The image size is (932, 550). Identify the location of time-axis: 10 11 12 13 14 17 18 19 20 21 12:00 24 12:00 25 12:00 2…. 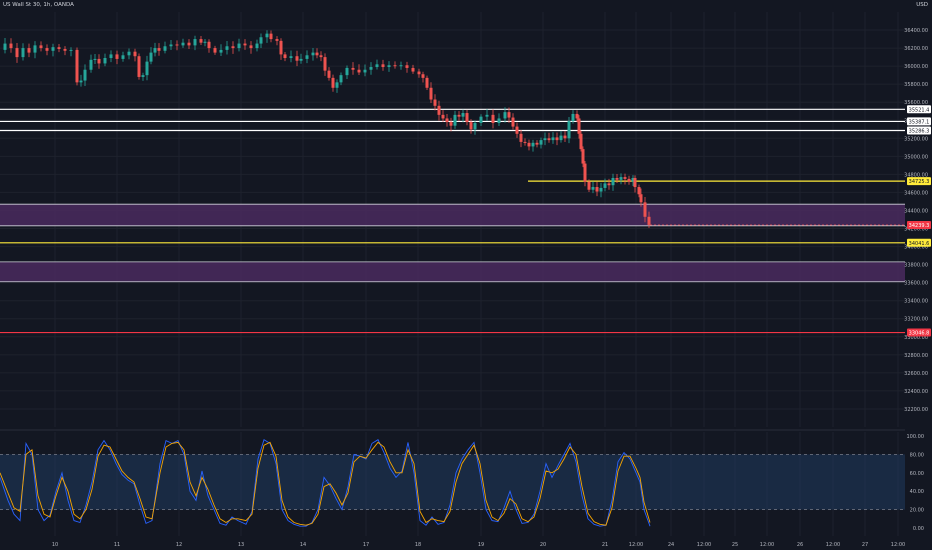
(478, 545).